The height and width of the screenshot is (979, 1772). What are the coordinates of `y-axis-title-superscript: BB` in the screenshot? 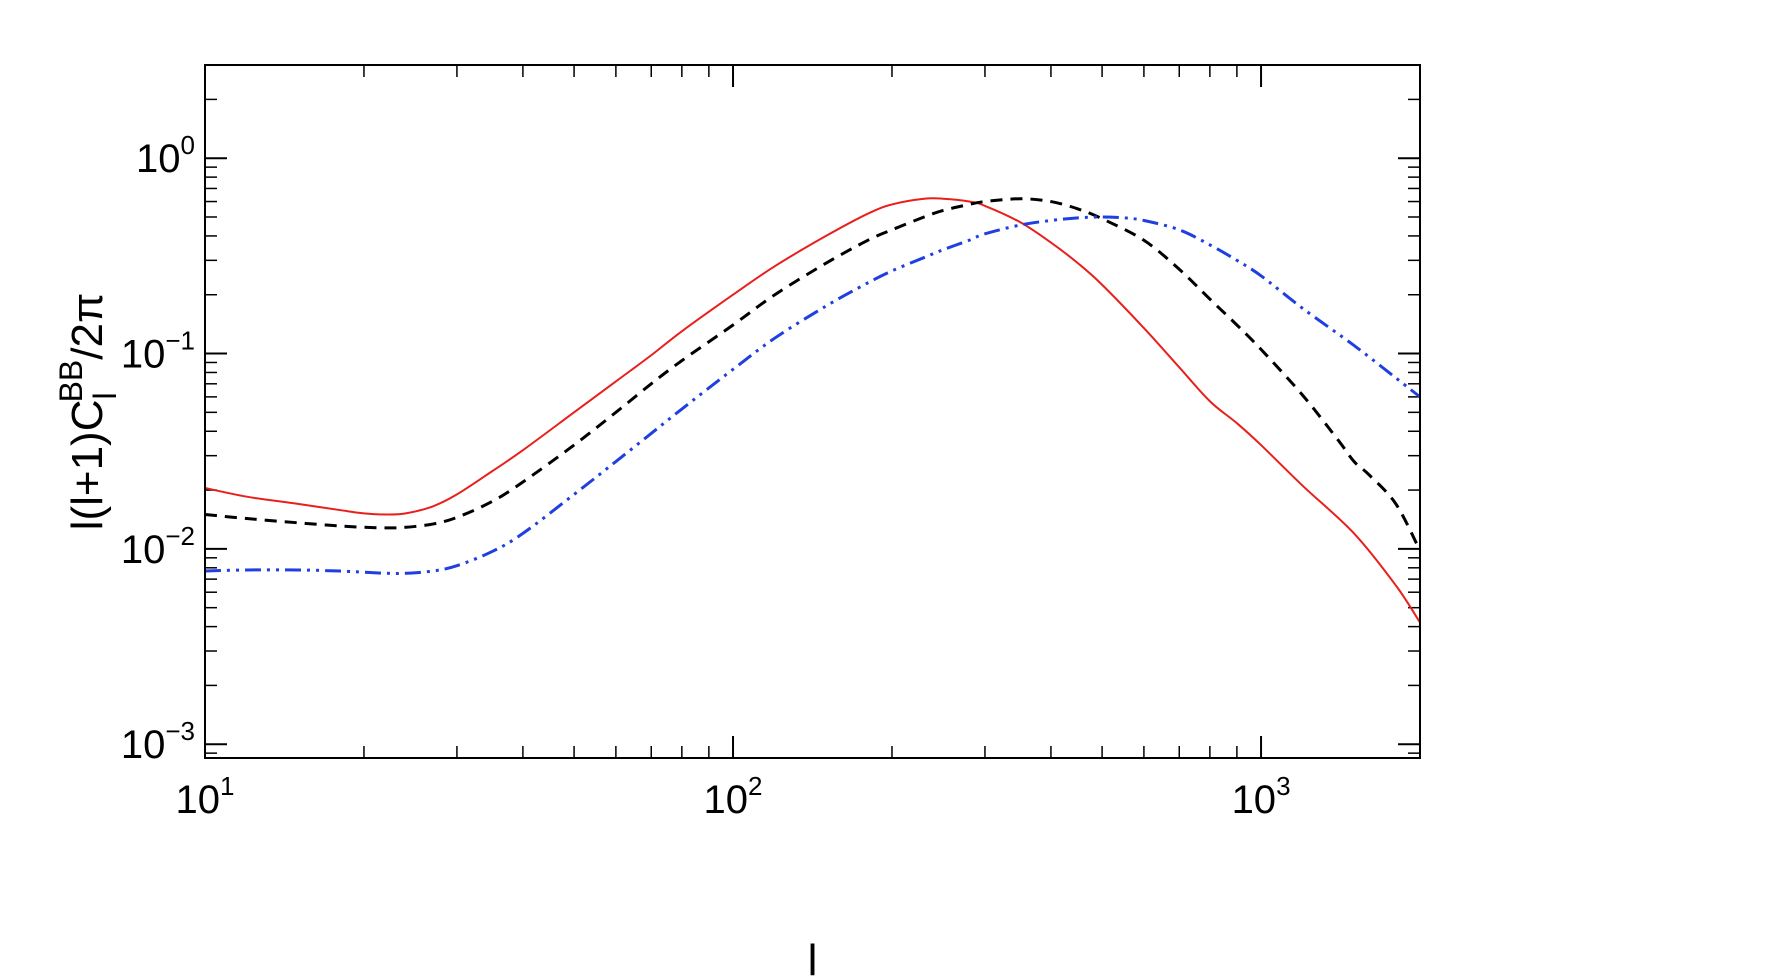 It's located at (71, 381).